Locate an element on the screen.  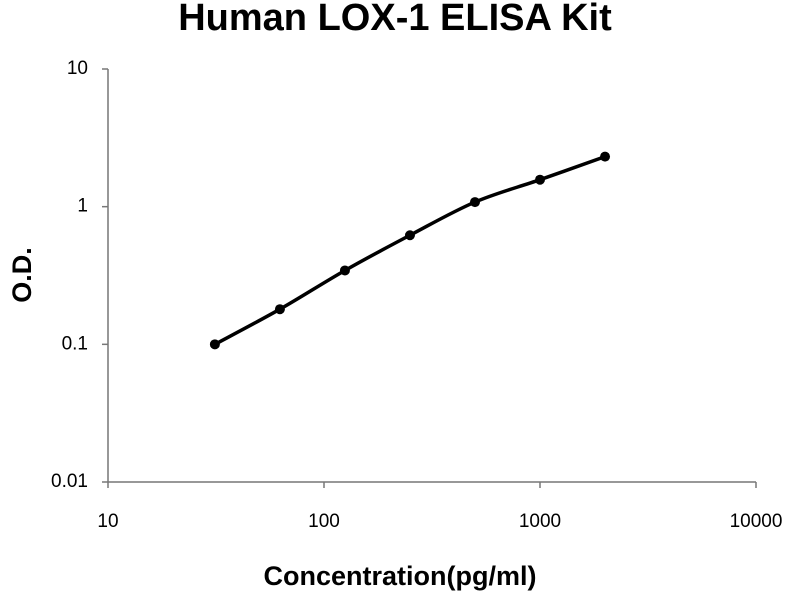
x-tick-label: 10000 is located at coordinates (756, 521).